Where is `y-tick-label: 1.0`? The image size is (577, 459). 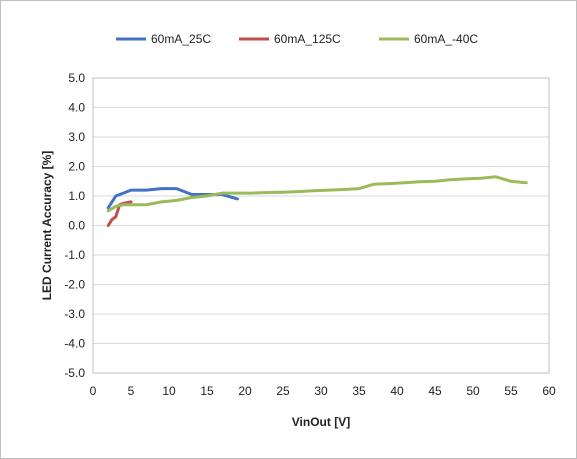
y-tick-label: 1.0 is located at coordinates (76, 196).